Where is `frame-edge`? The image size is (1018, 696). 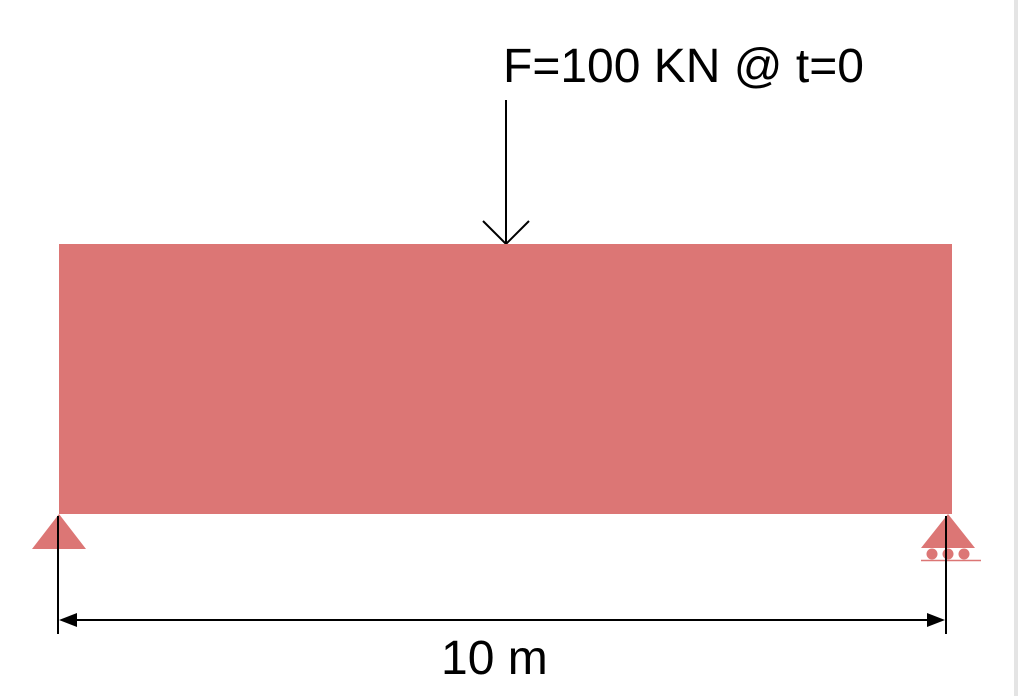
frame-edge is located at coordinates (1016, 348).